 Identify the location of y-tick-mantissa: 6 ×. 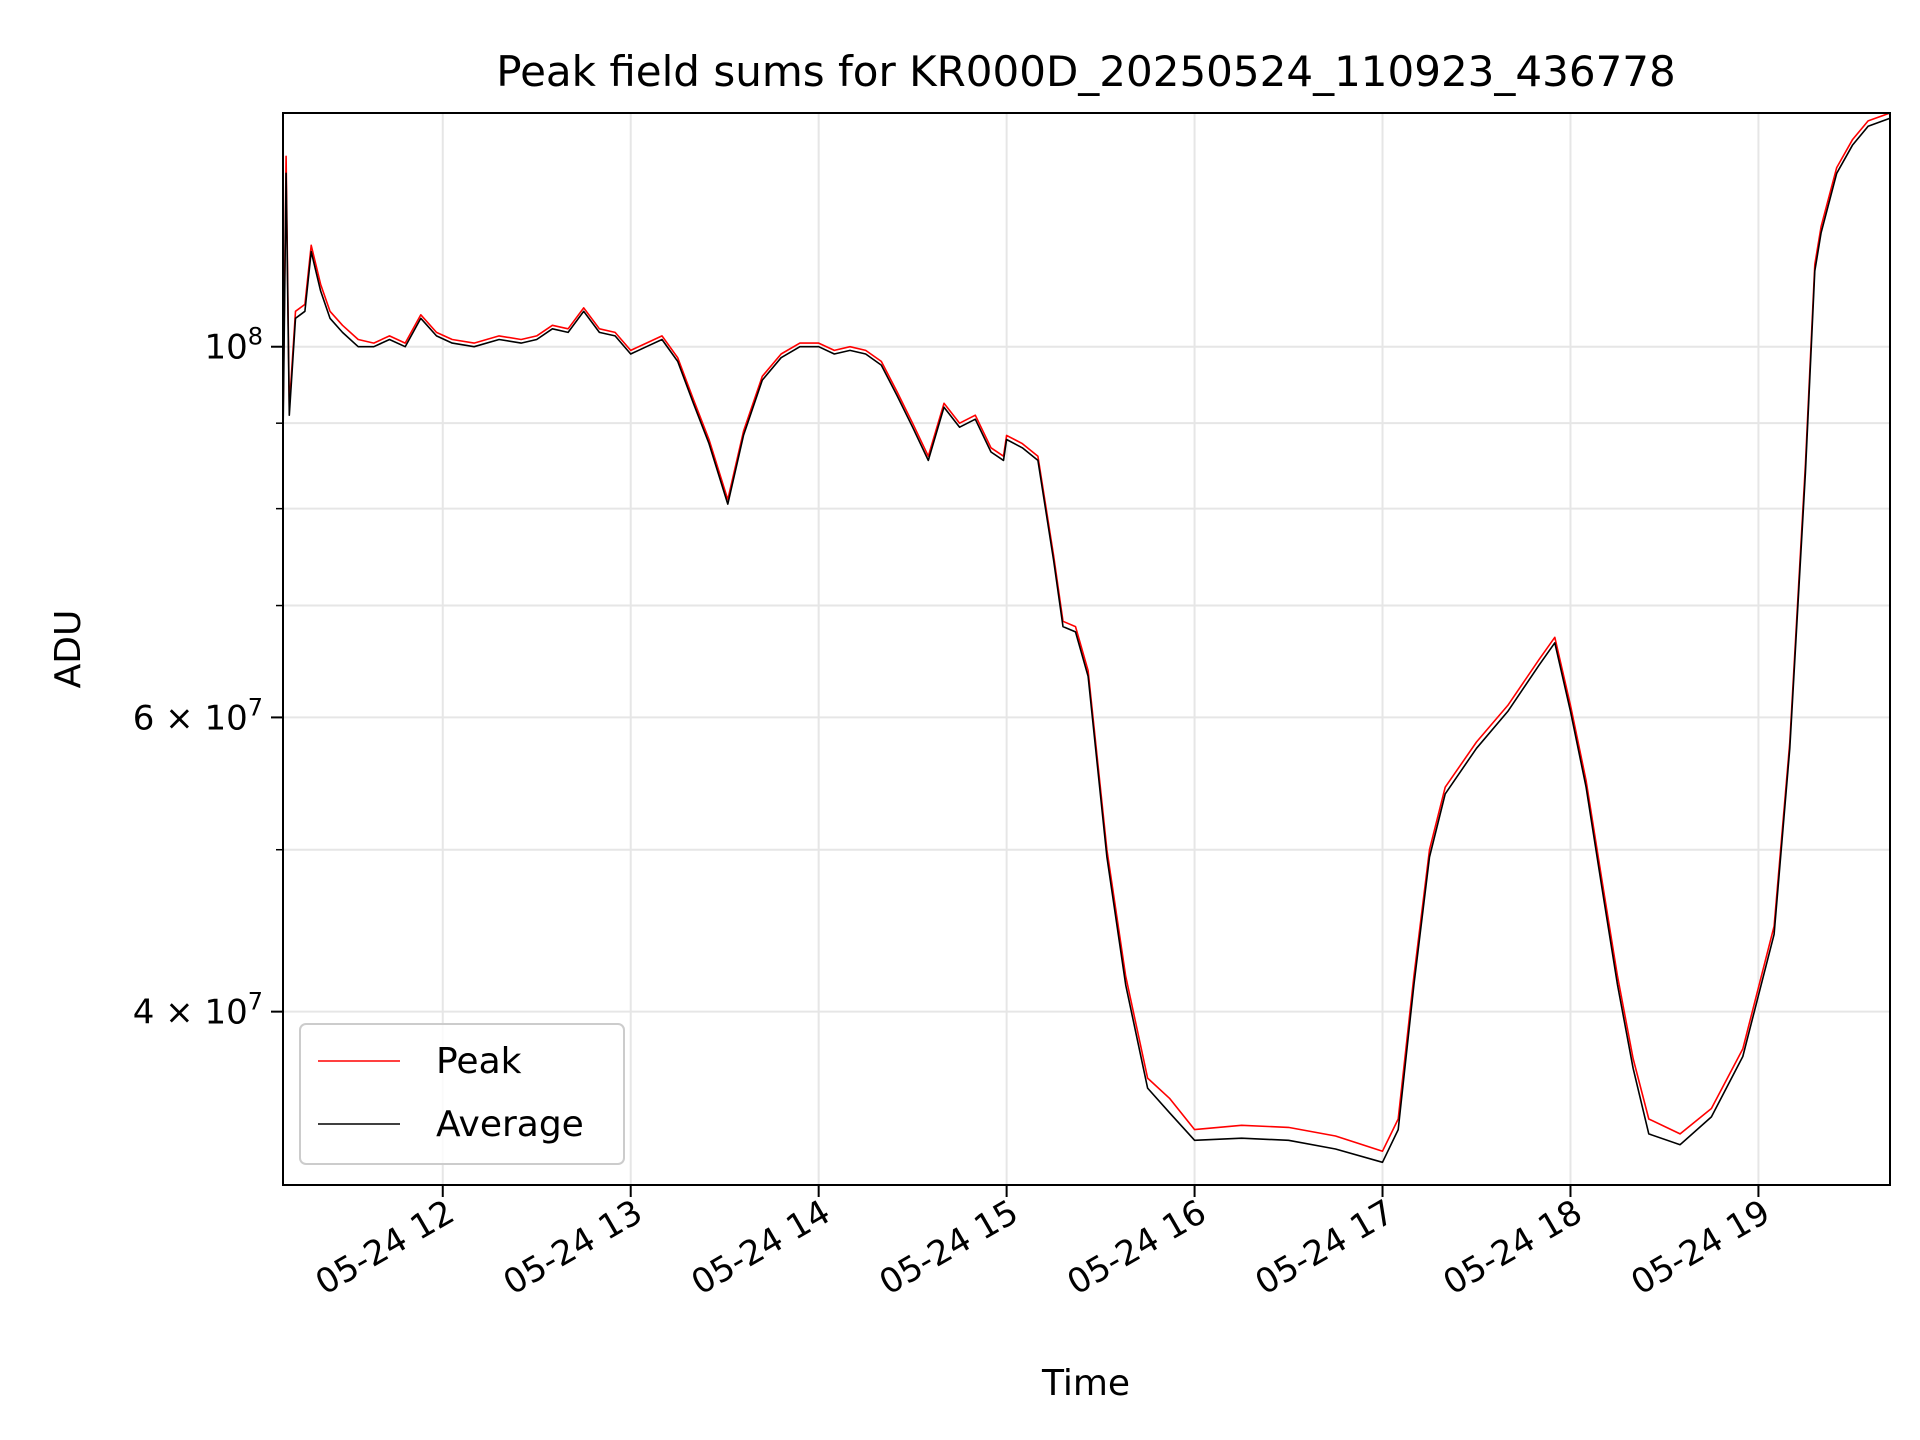
(169, 718).